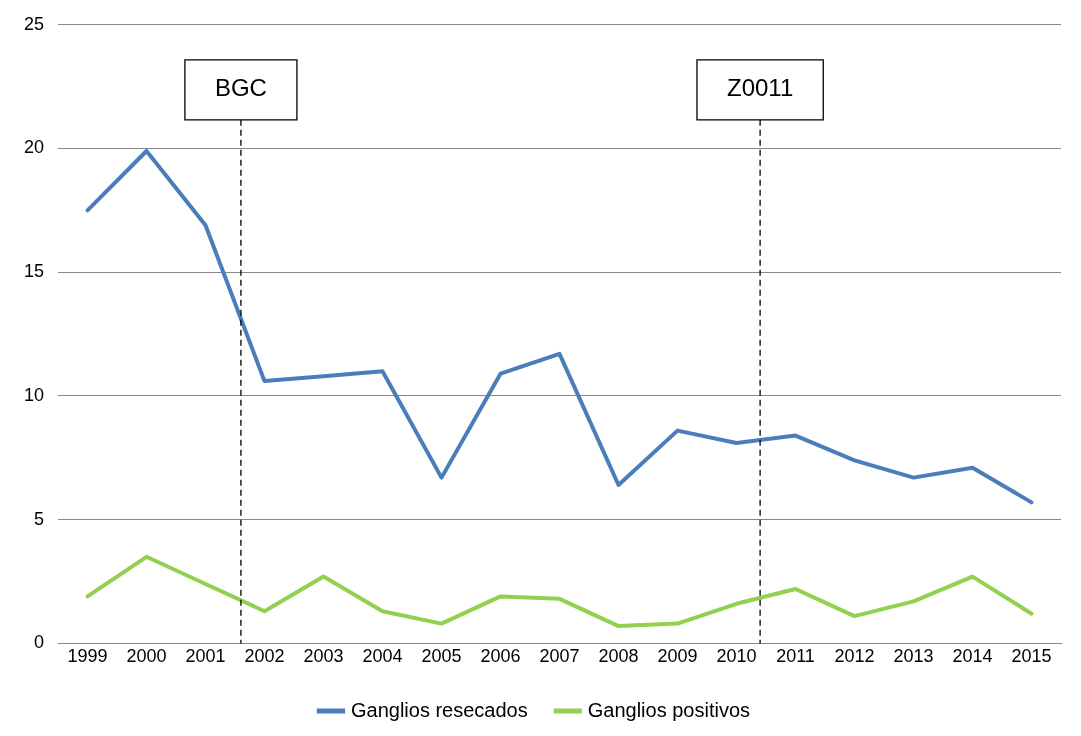  Describe the element at coordinates (146, 656) in the screenshot. I see `x-tick-label: 2000` at that location.